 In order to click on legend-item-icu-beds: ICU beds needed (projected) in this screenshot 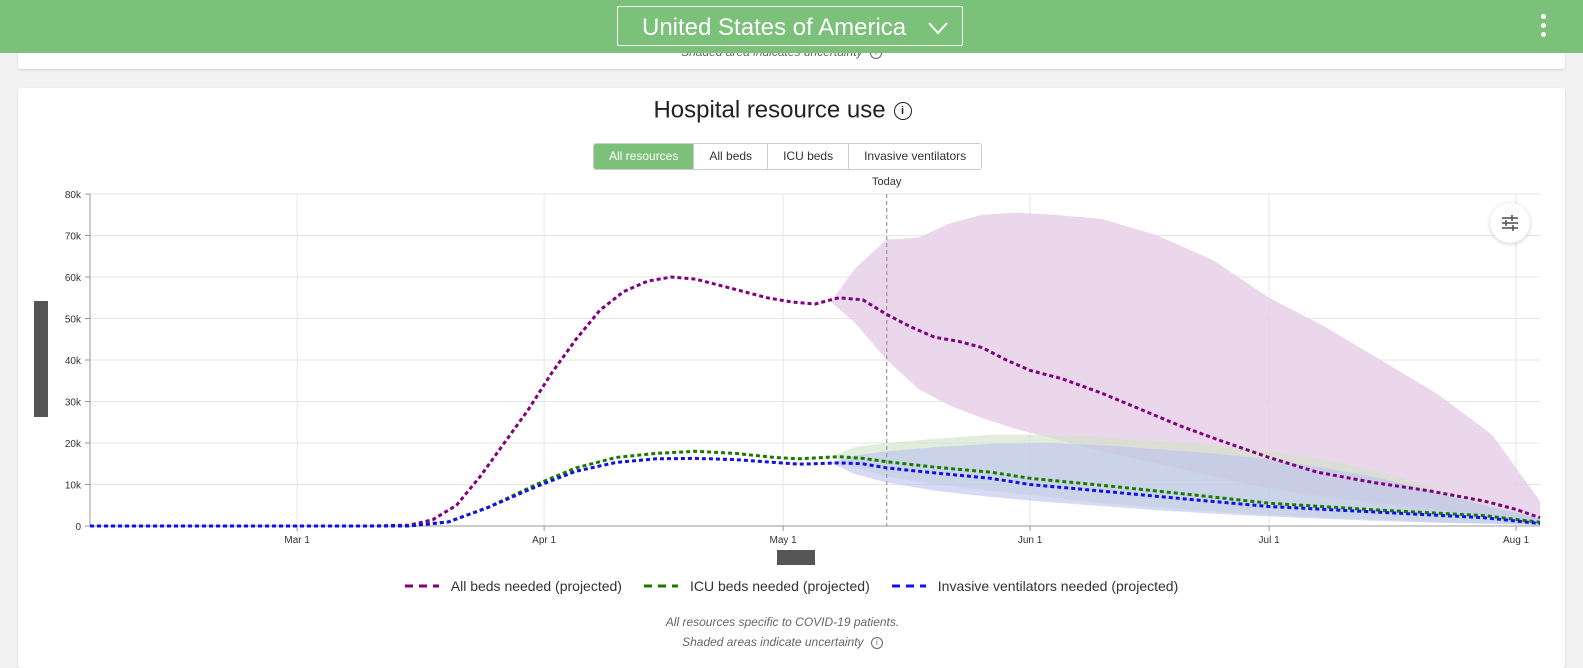, I will do `click(756, 586)`.